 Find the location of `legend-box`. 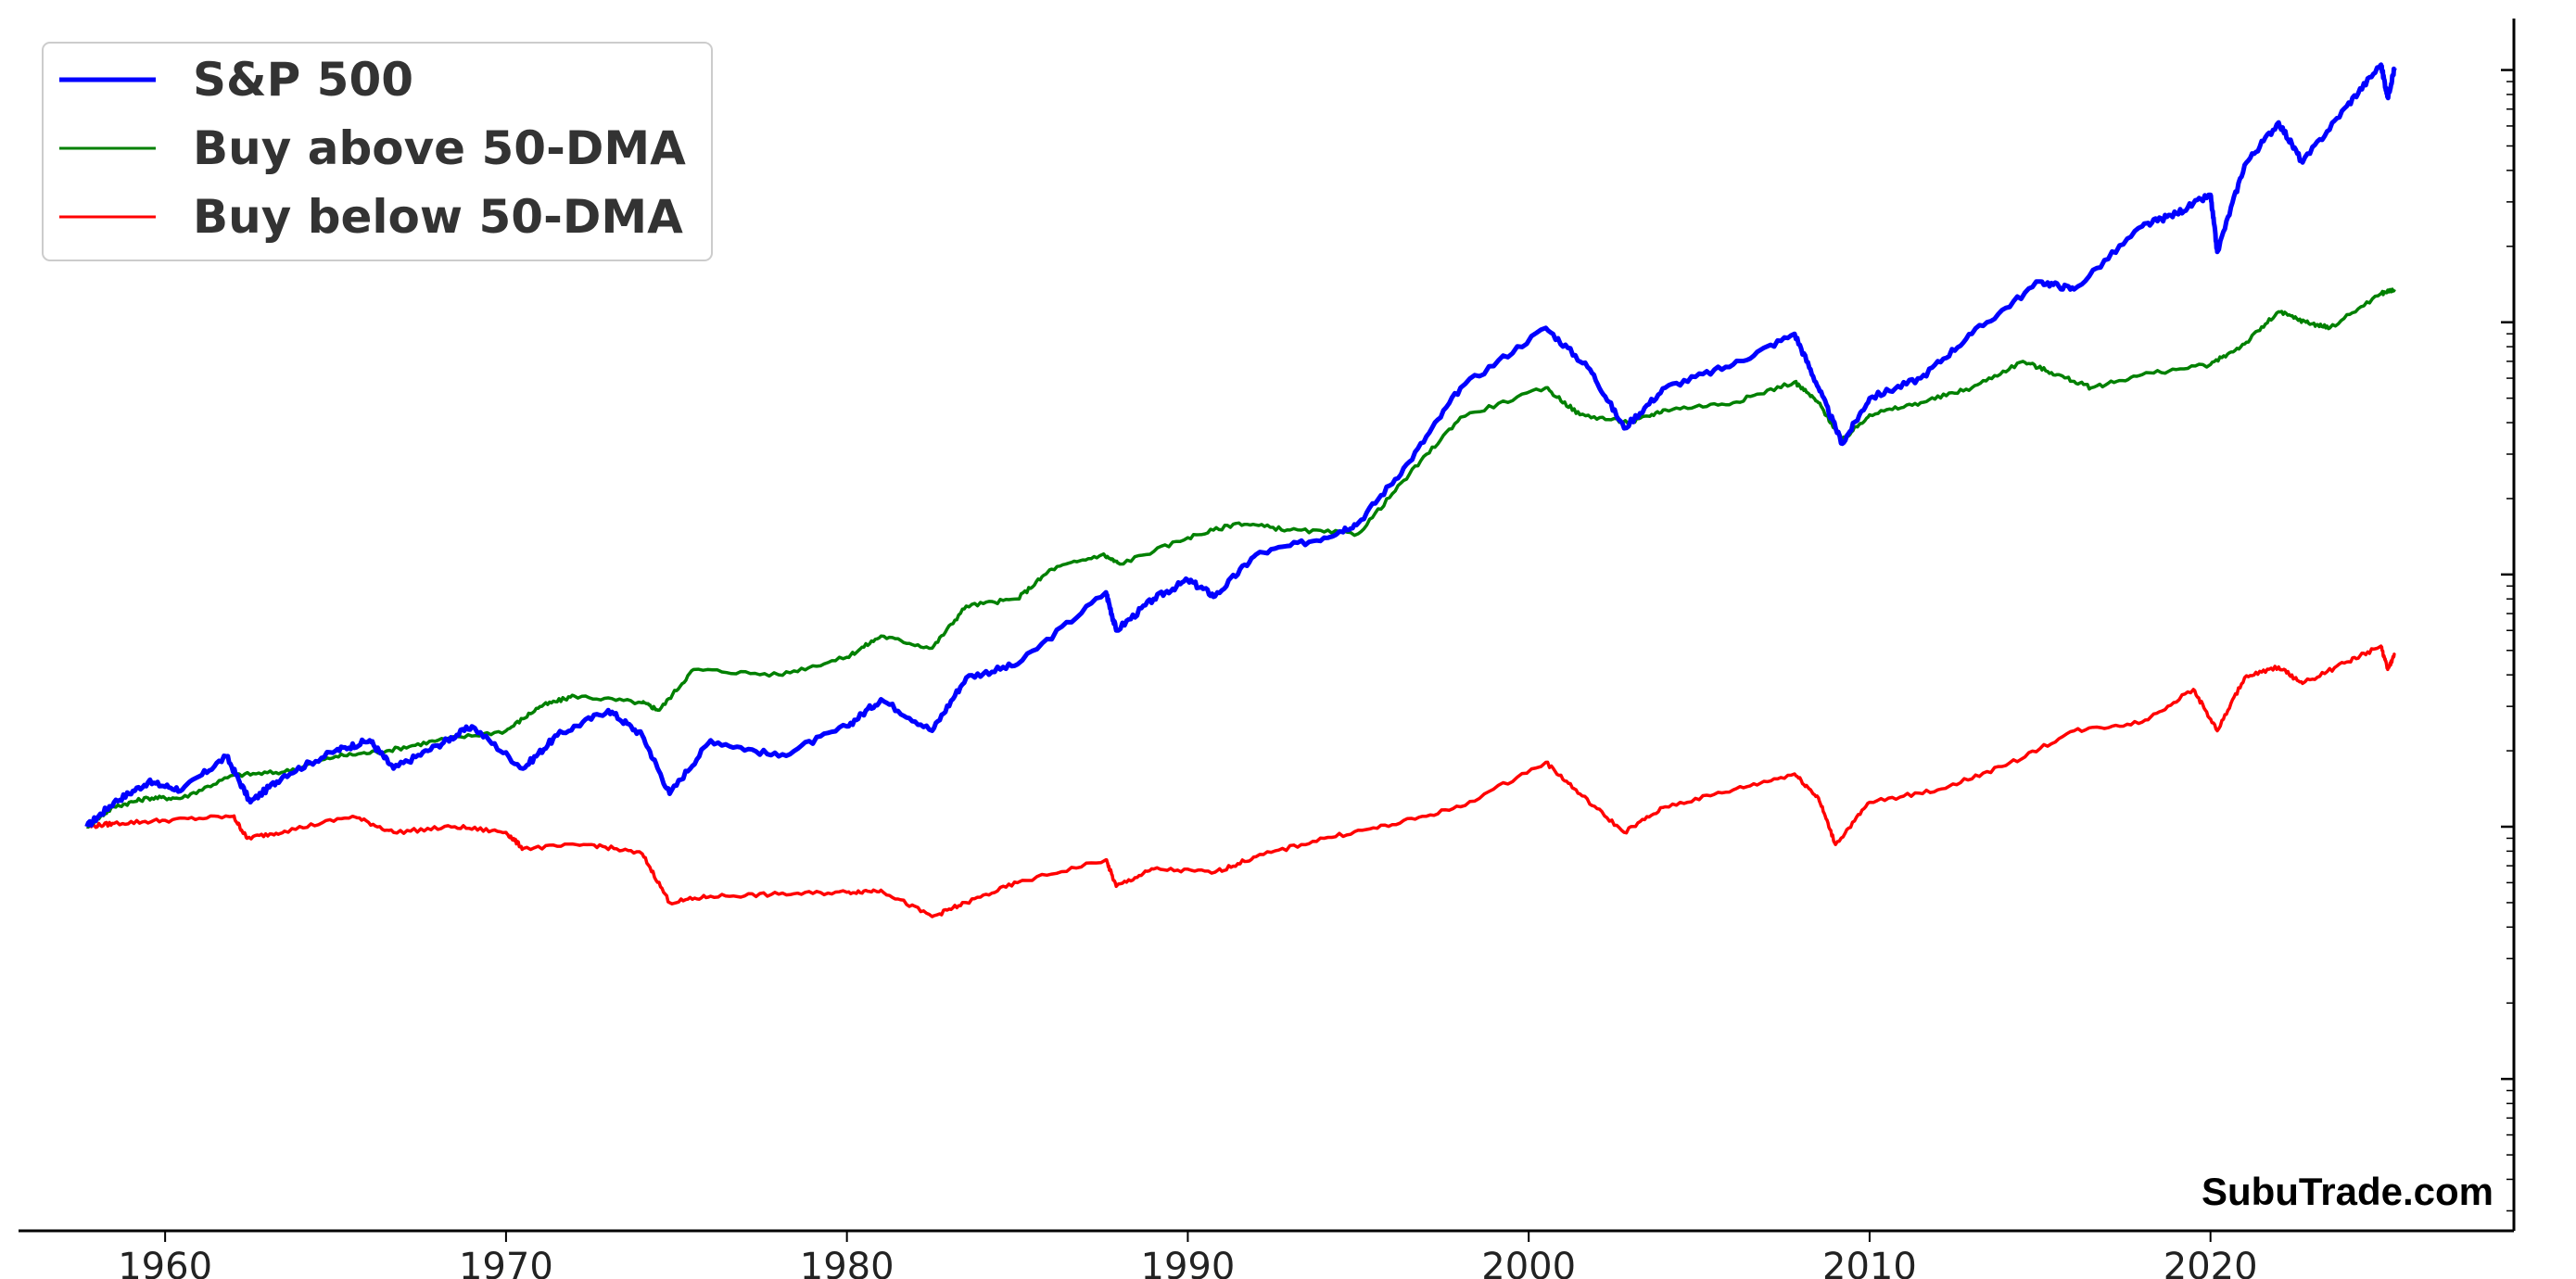

legend-box is located at coordinates (377, 151).